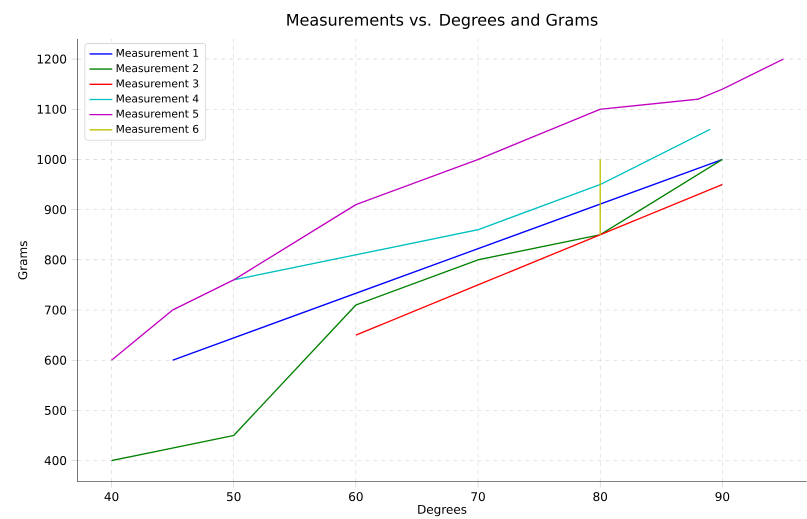  I want to click on y-tick-label: 1100, so click(52, 109).